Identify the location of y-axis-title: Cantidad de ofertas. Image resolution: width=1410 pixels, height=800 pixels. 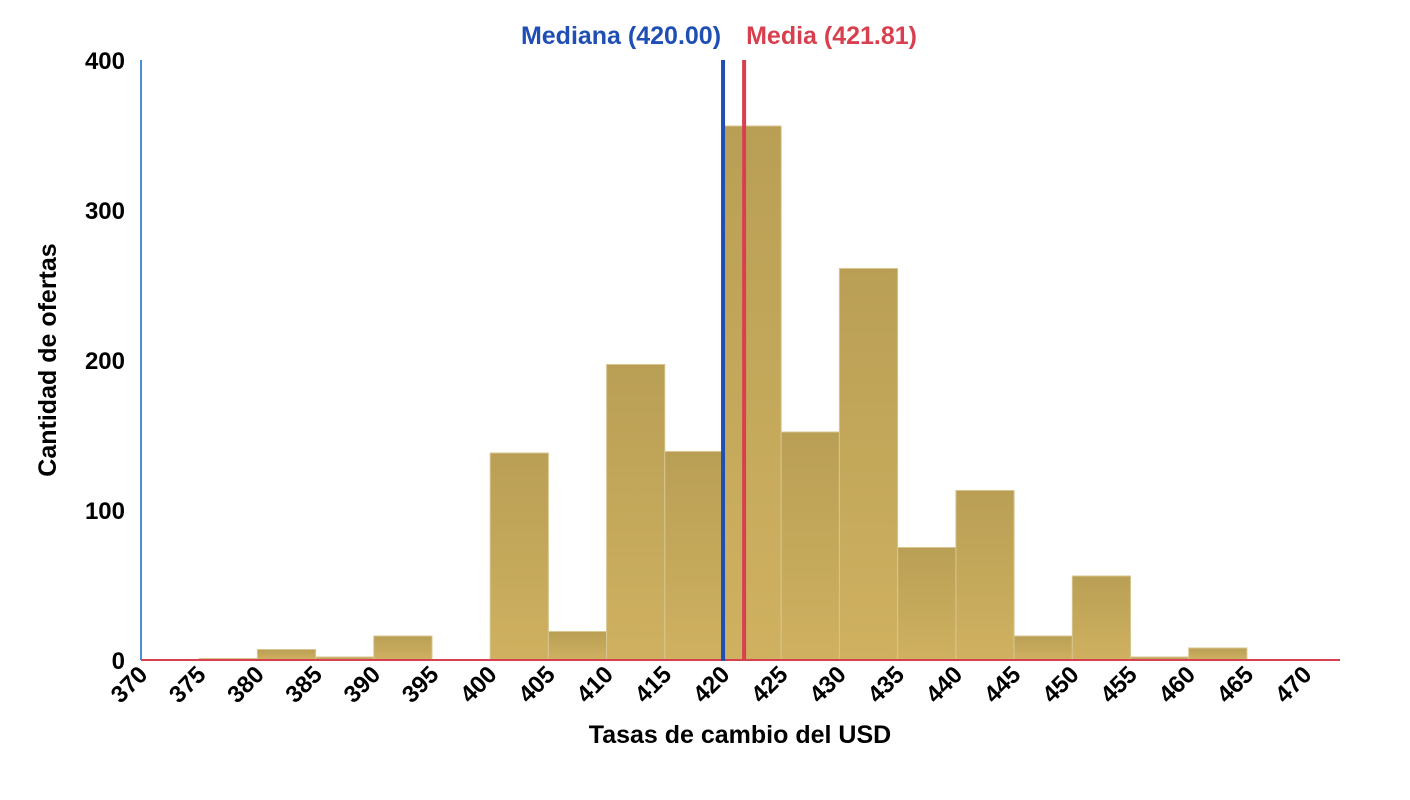
(48, 359).